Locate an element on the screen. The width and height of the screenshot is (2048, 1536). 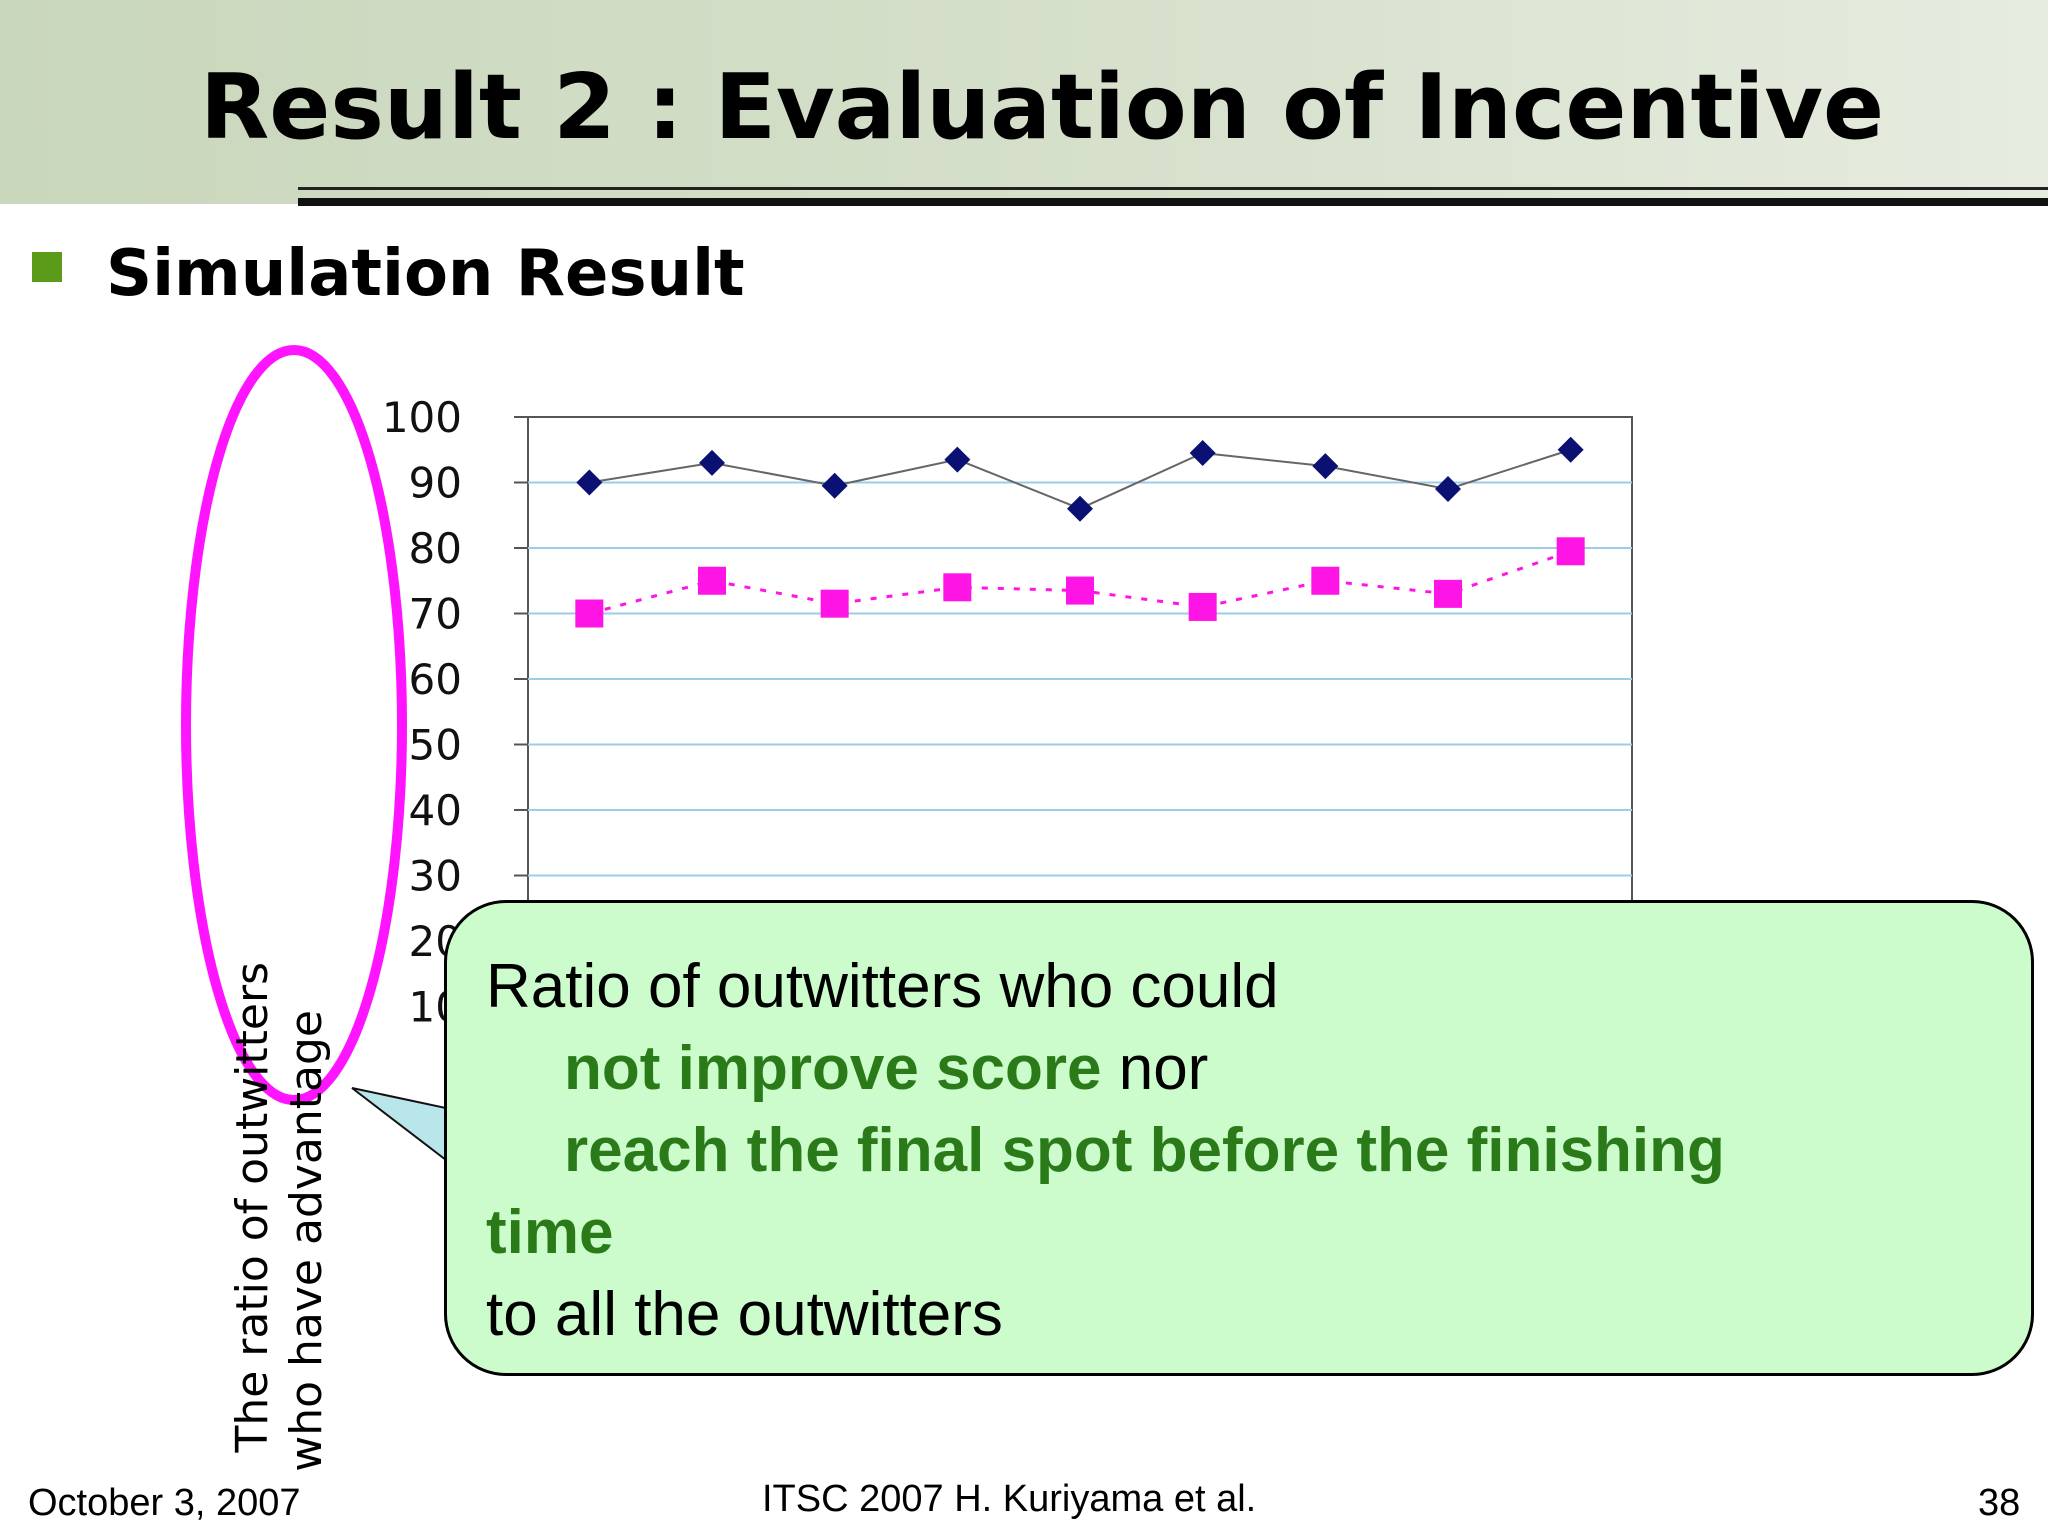
highlight-ellipse is located at coordinates (294, 725).